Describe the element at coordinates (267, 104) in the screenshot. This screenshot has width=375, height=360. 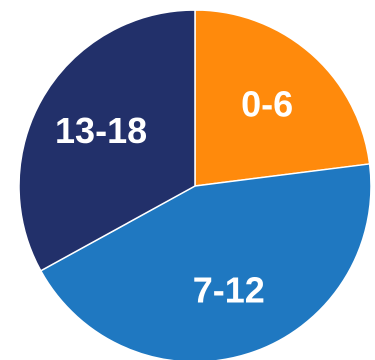
I see `slice-label-0-6: 0-6` at that location.